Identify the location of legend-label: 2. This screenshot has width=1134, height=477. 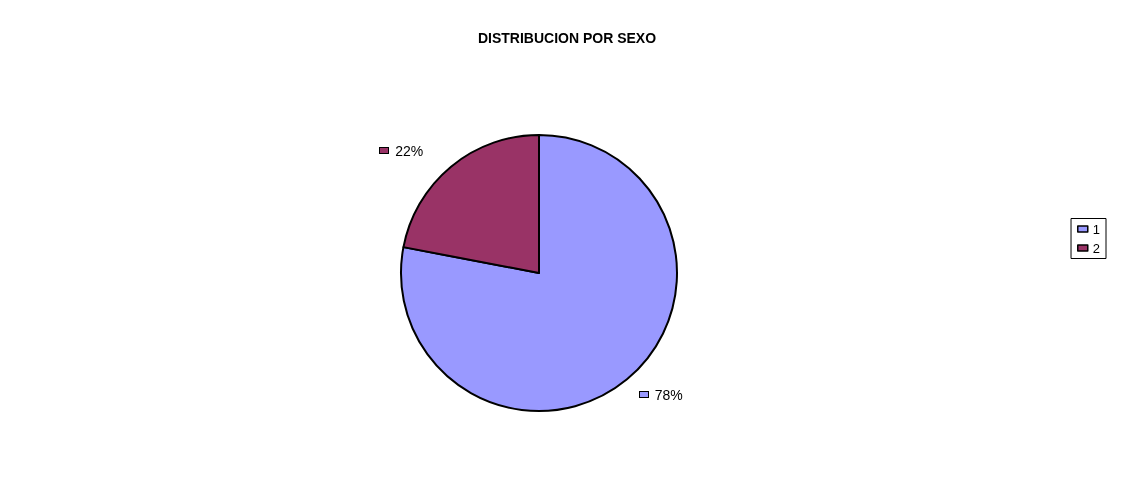
(1096, 248).